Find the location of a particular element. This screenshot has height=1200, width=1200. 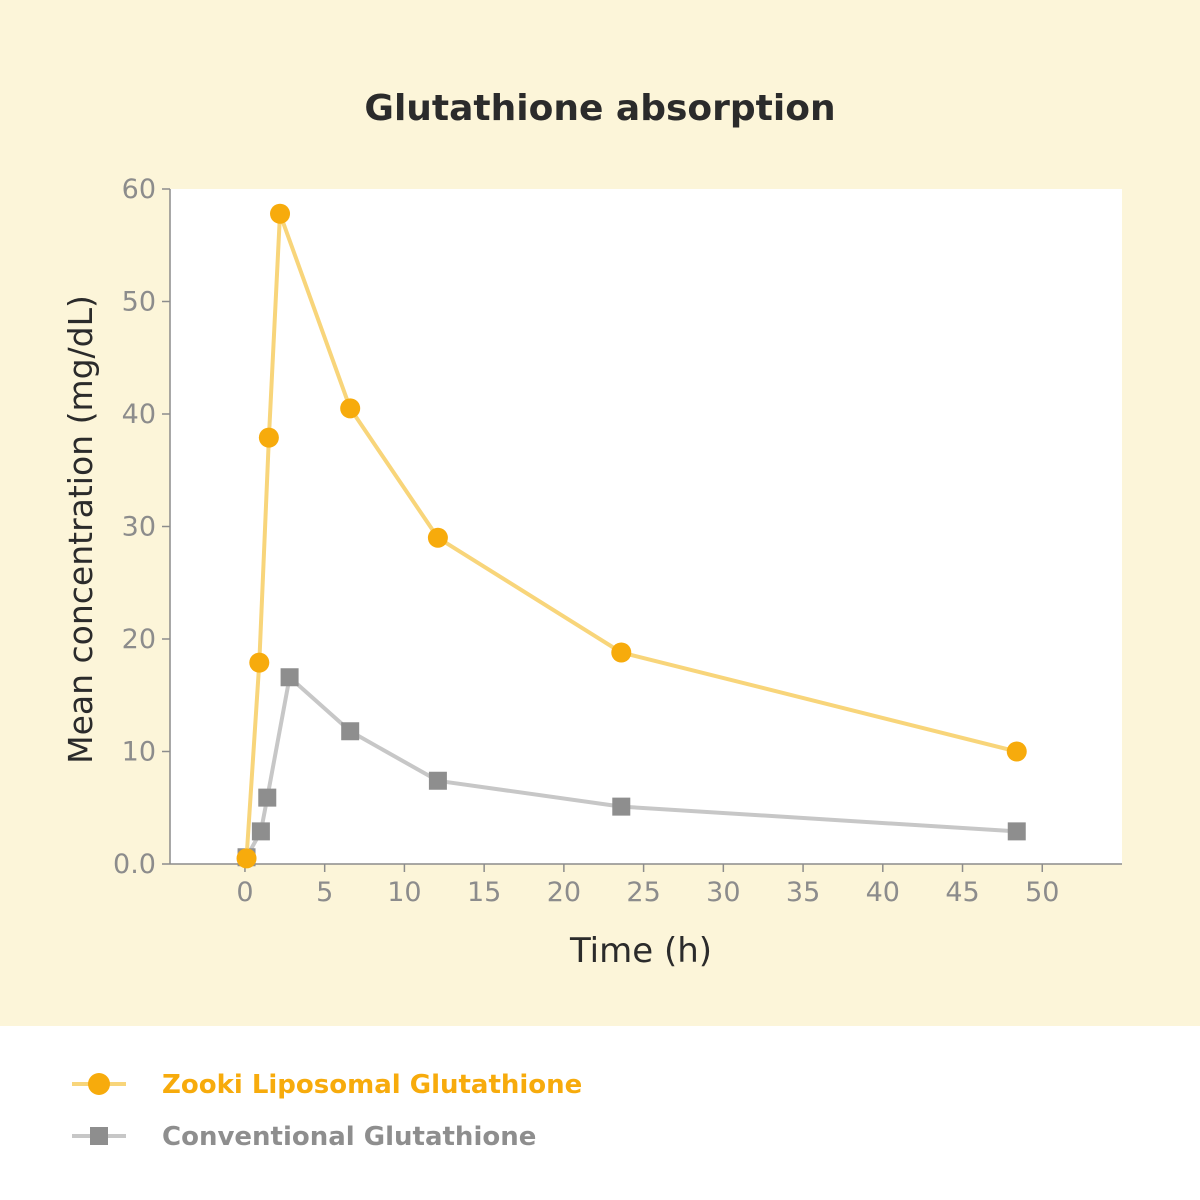

legend-label-conventional: Conventional Glutathione is located at coordinates (349, 1137).